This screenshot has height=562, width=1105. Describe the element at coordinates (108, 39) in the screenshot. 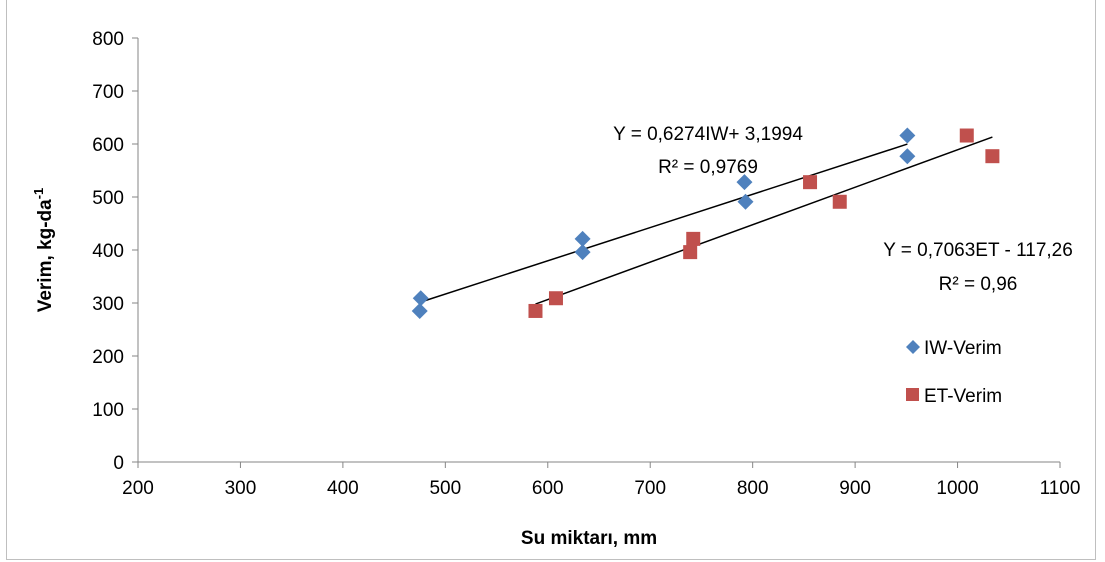

I see `y-tick-label: 800` at that location.